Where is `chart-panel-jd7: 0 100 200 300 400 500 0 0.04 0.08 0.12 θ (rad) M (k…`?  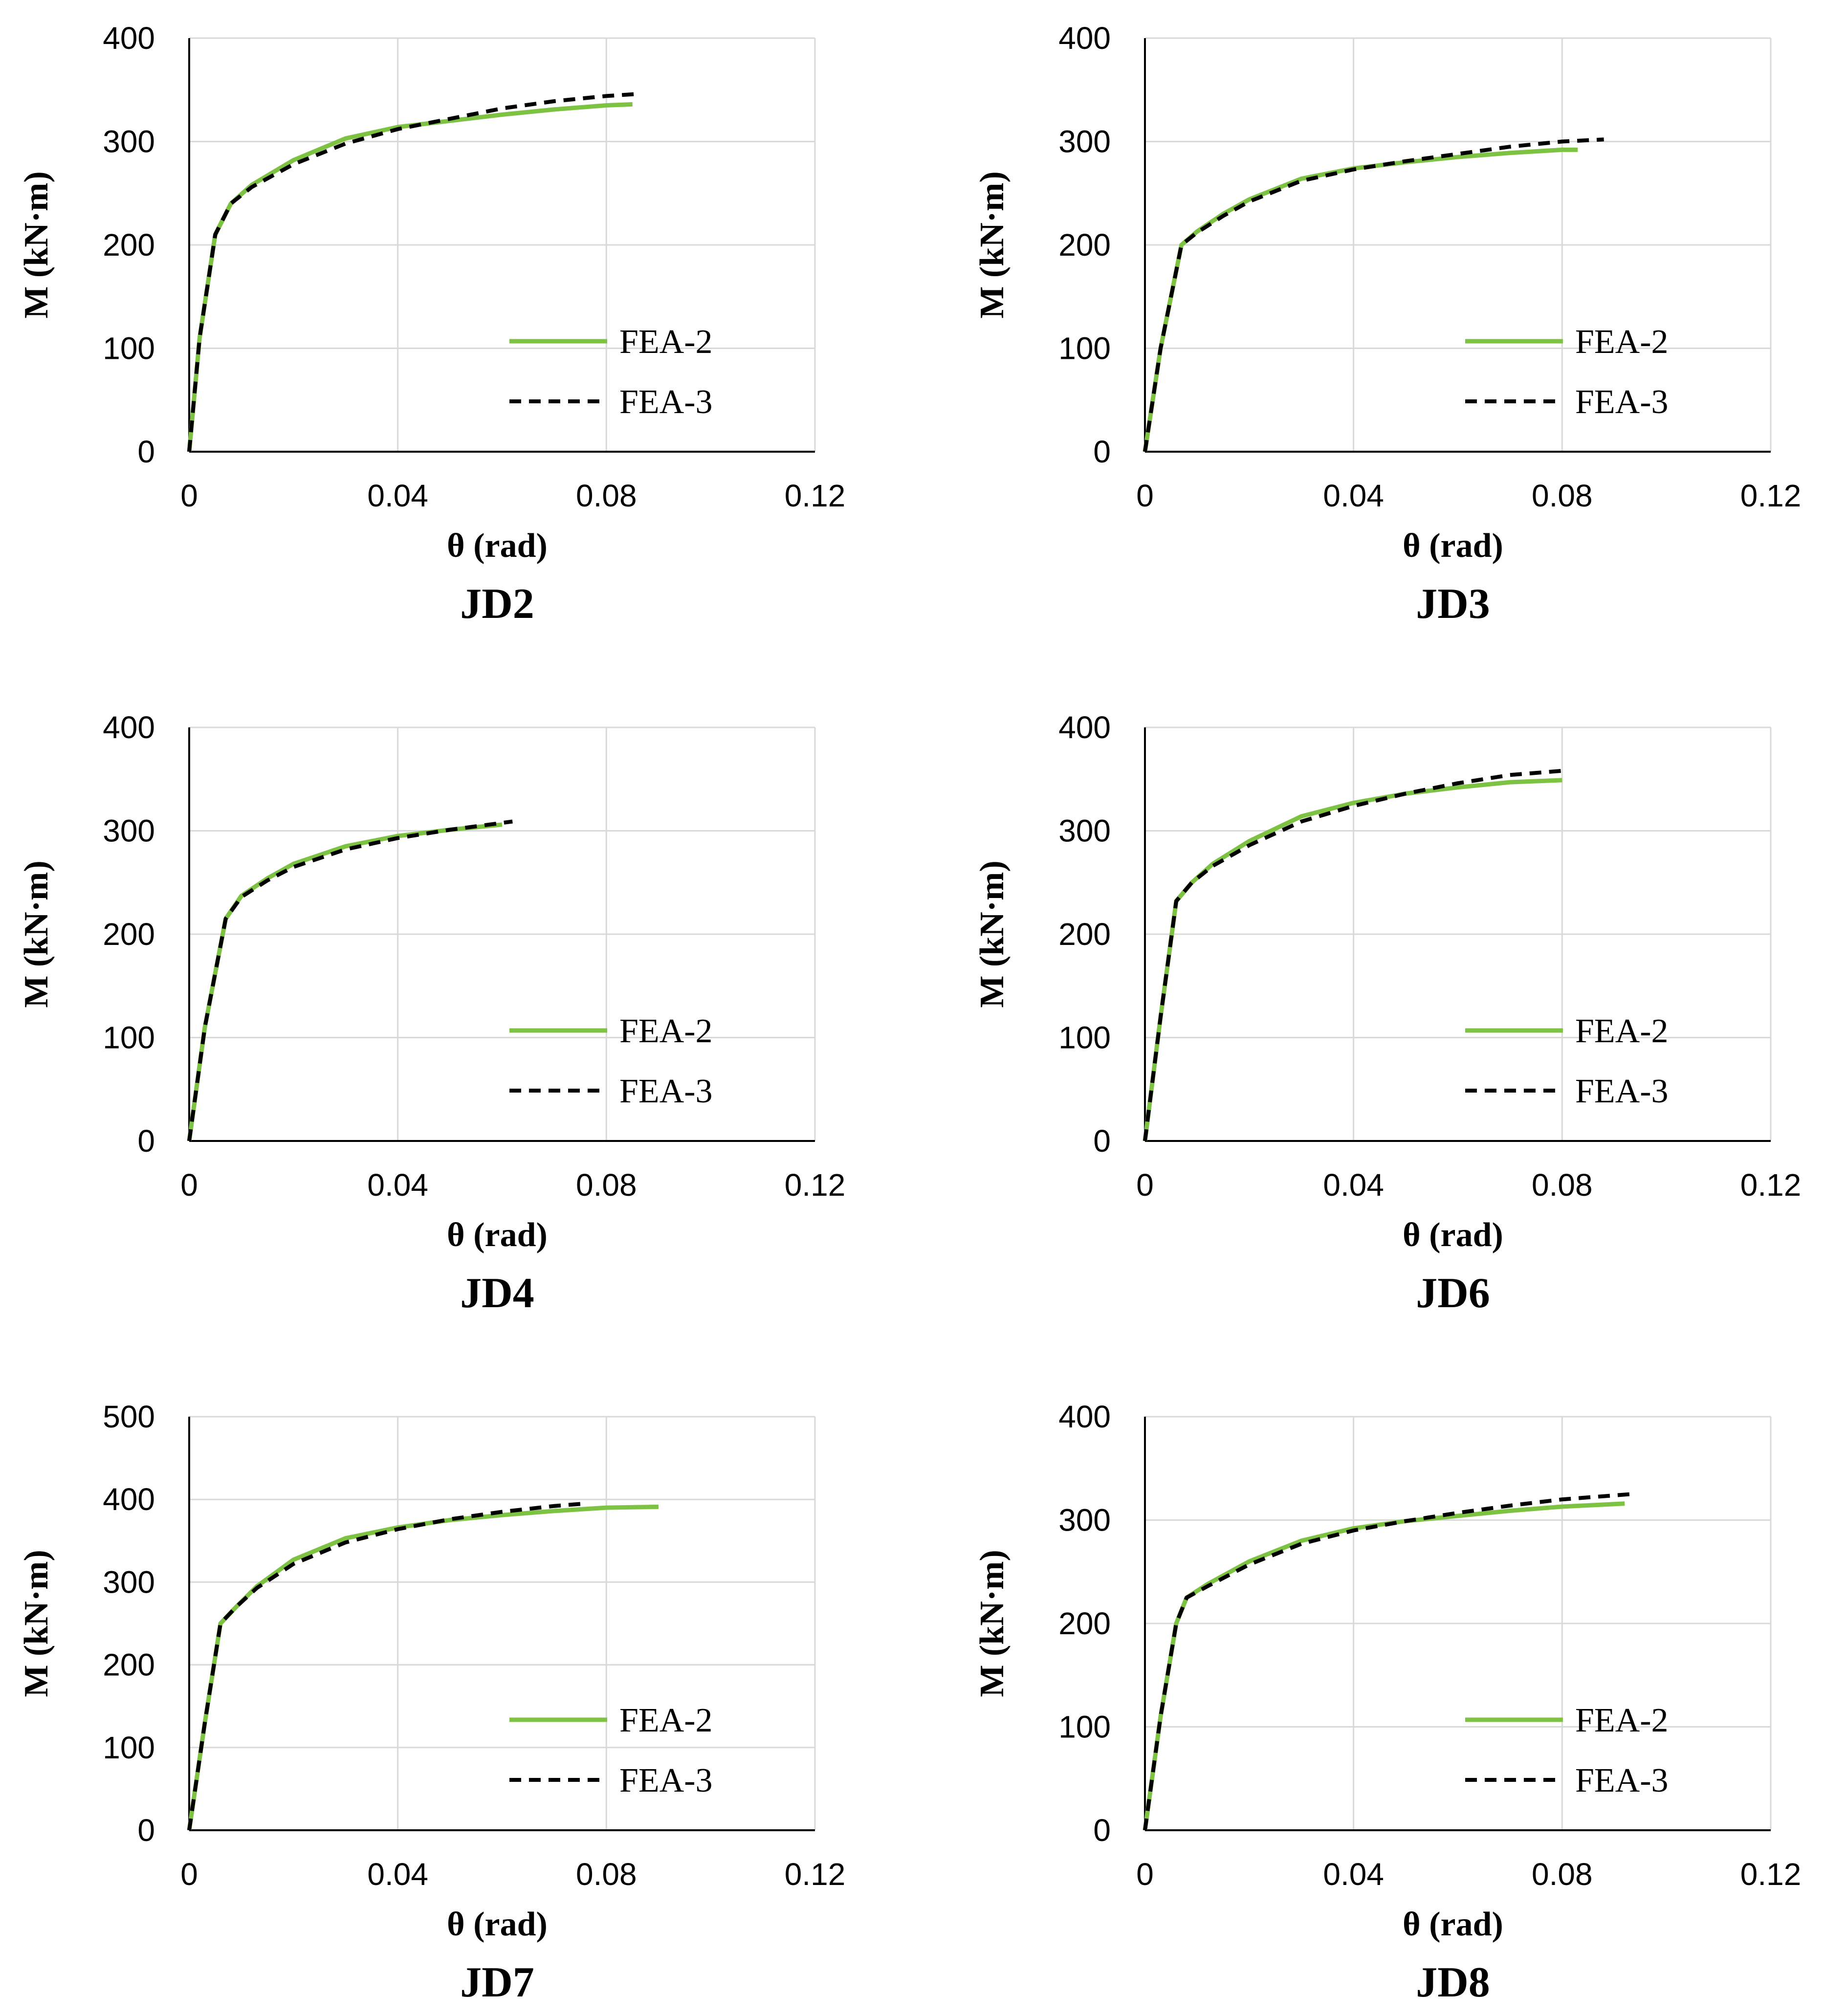 chart-panel-jd7: 0 100 200 300 400 500 0 0.04 0.08 0.12 θ (rad) M (k… is located at coordinates (431, 1702).